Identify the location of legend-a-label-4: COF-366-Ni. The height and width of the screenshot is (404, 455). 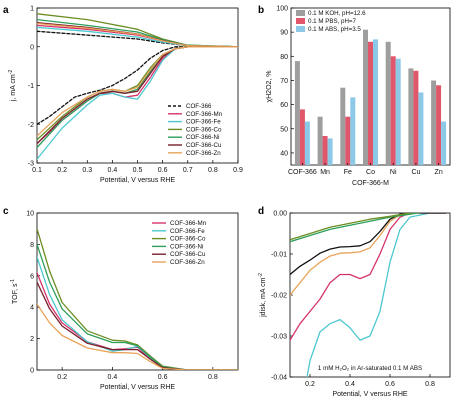
(202, 137).